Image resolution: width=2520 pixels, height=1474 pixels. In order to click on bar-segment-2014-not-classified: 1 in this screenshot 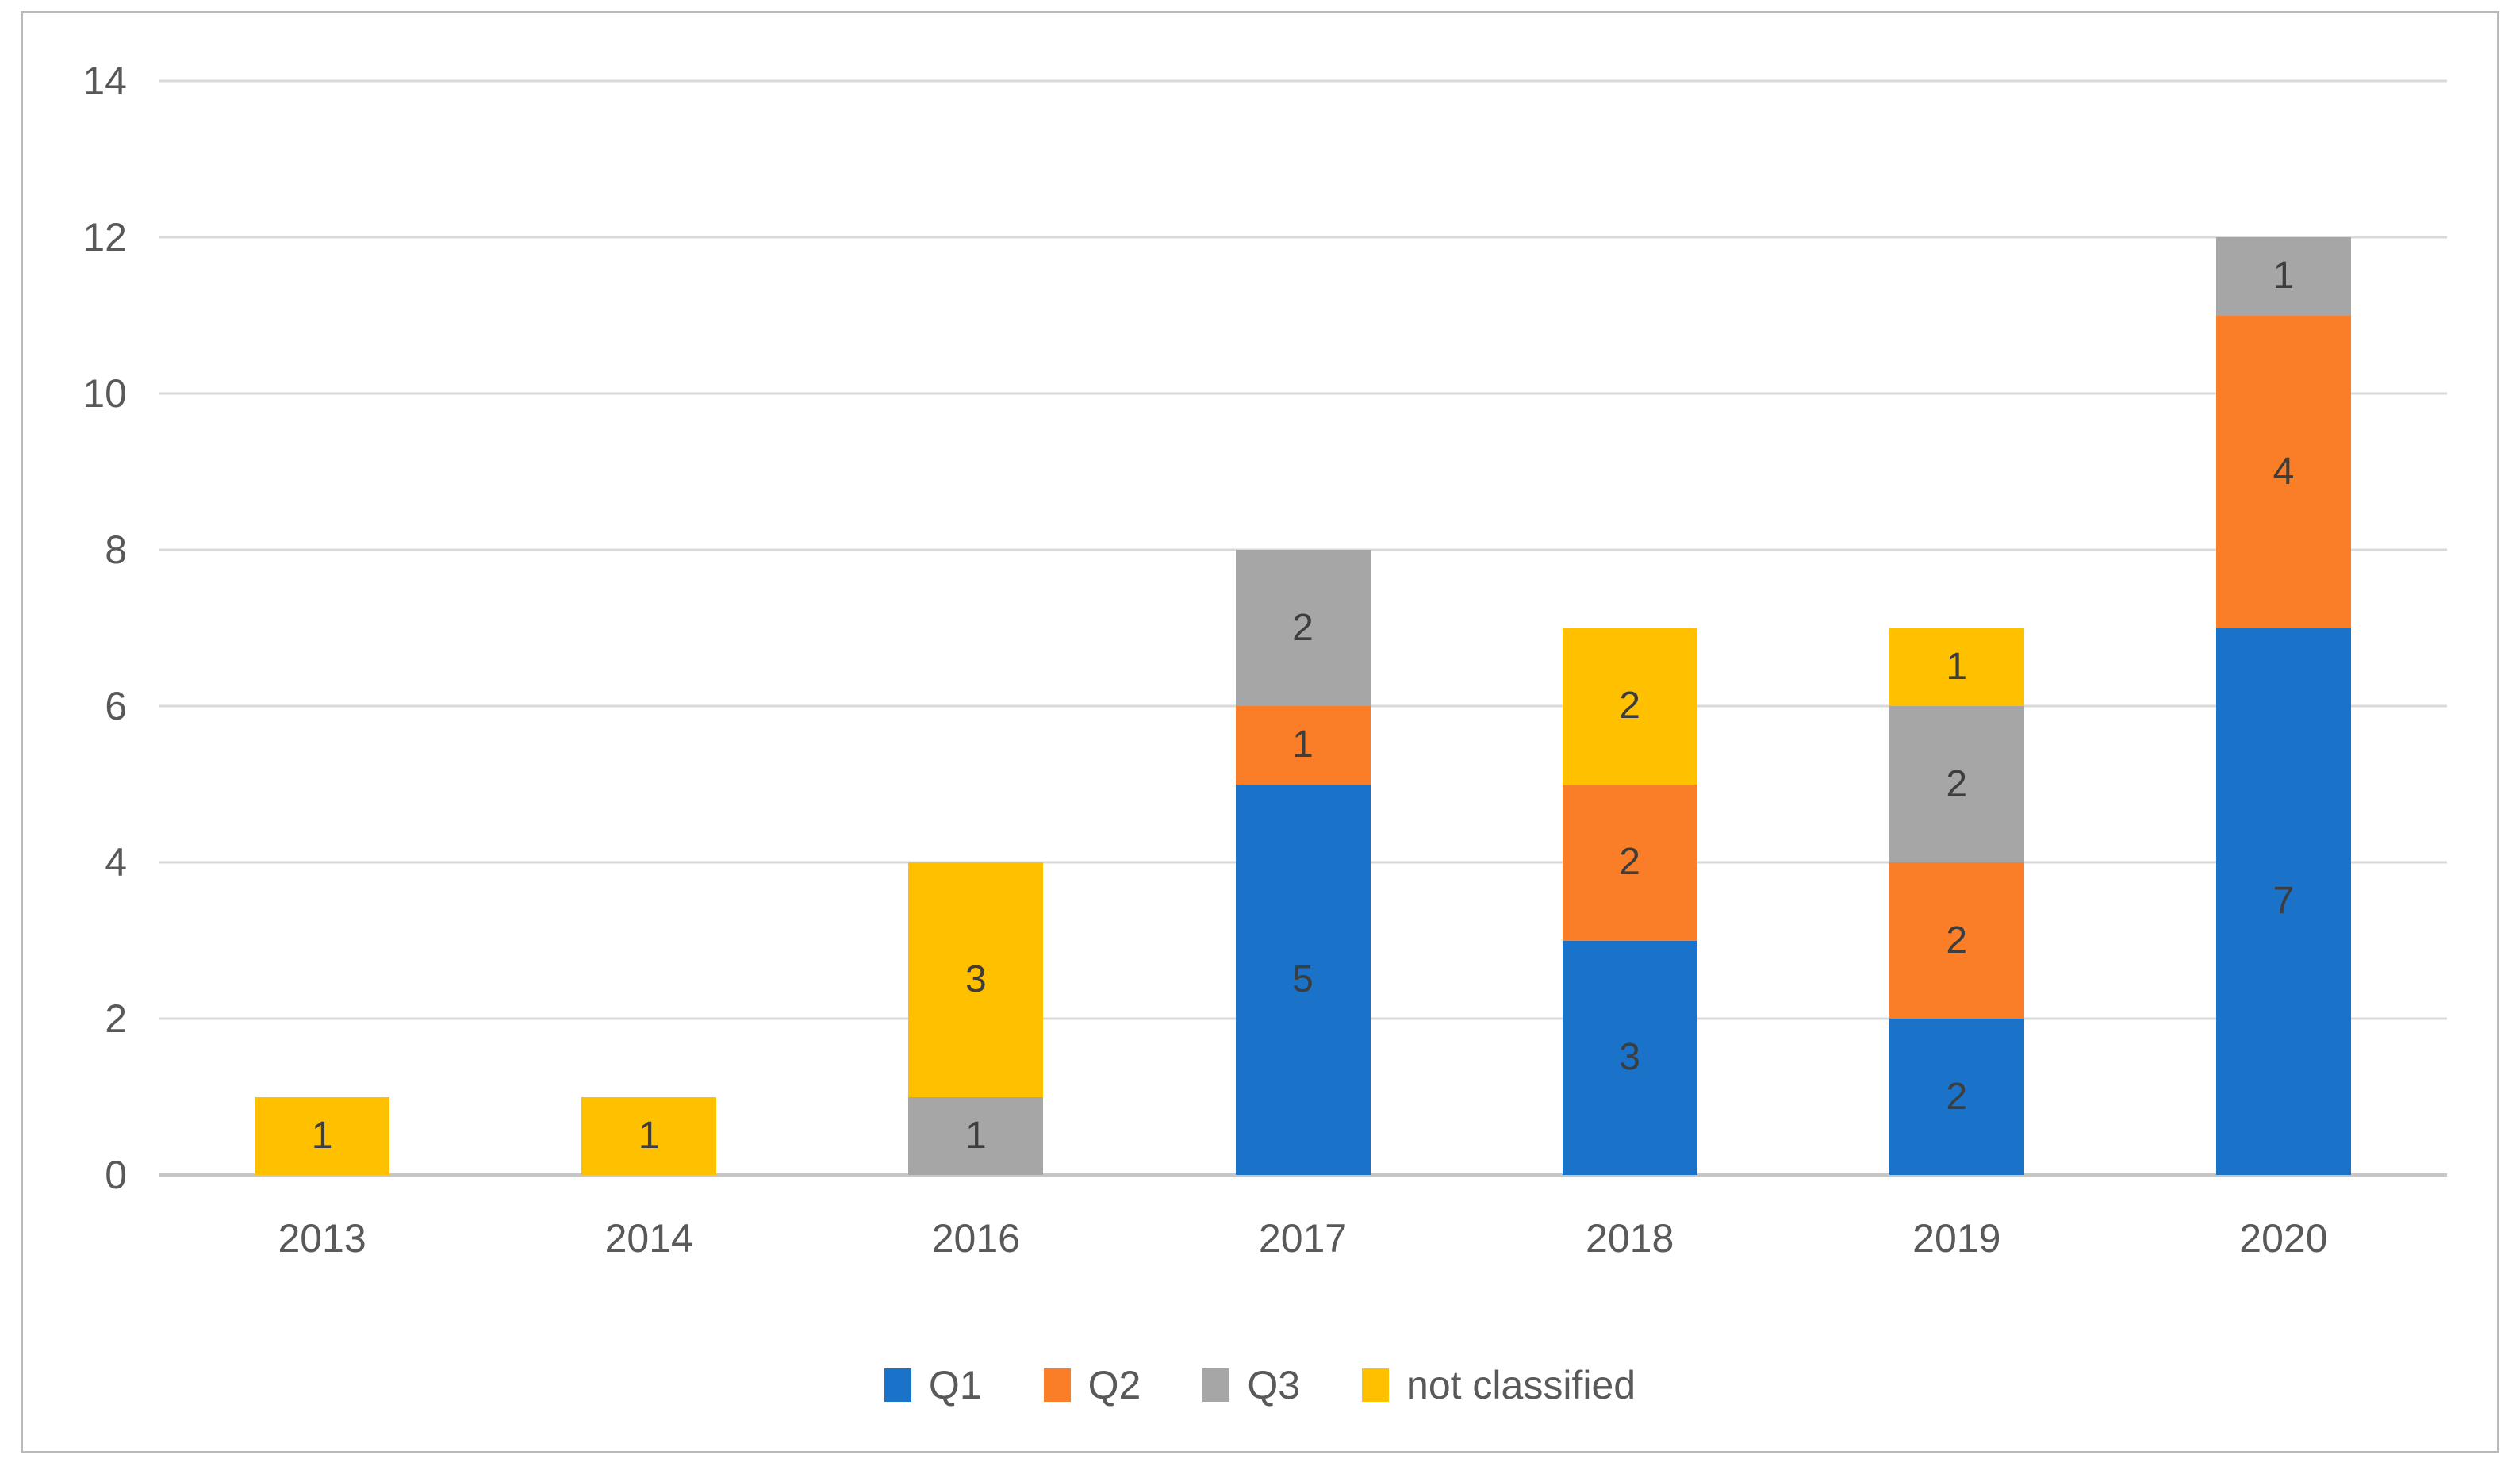, I will do `click(649, 1135)`.